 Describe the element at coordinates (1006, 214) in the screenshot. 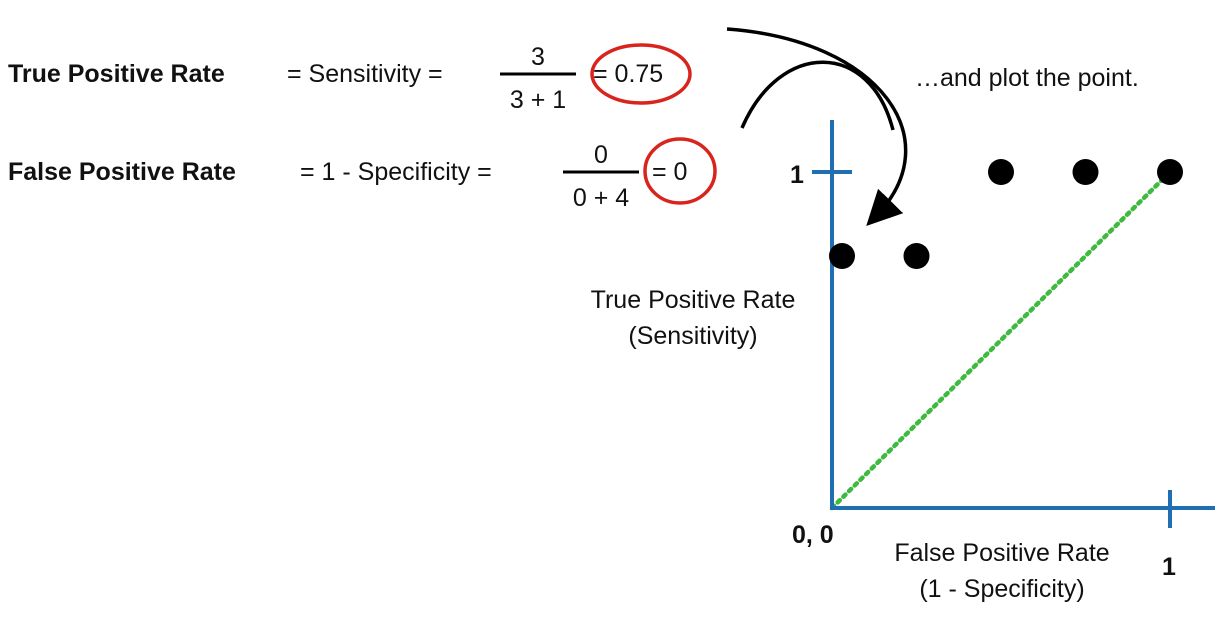

I see `roc-points` at that location.